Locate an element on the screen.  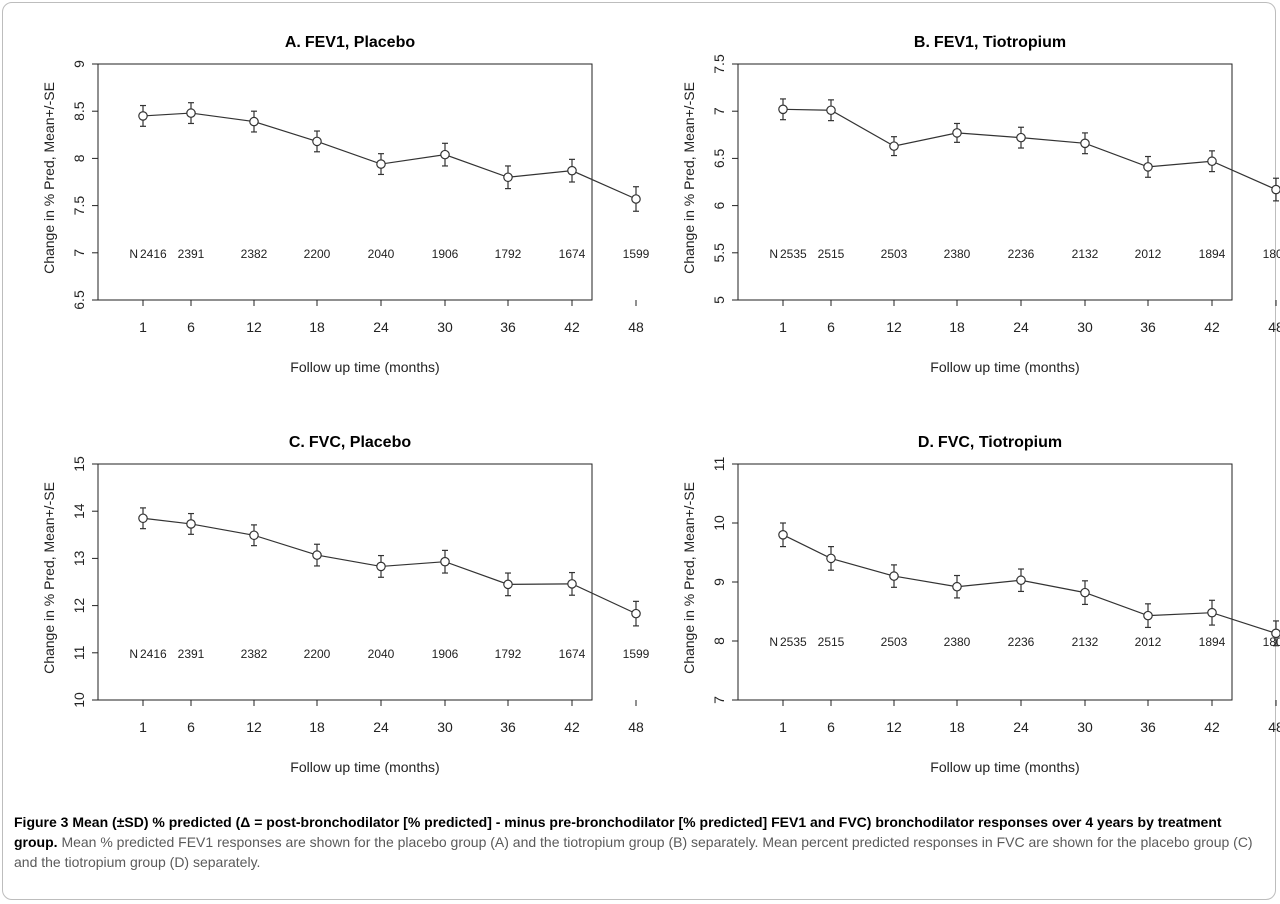
y-tick-label: 9 is located at coordinates (79, 64).